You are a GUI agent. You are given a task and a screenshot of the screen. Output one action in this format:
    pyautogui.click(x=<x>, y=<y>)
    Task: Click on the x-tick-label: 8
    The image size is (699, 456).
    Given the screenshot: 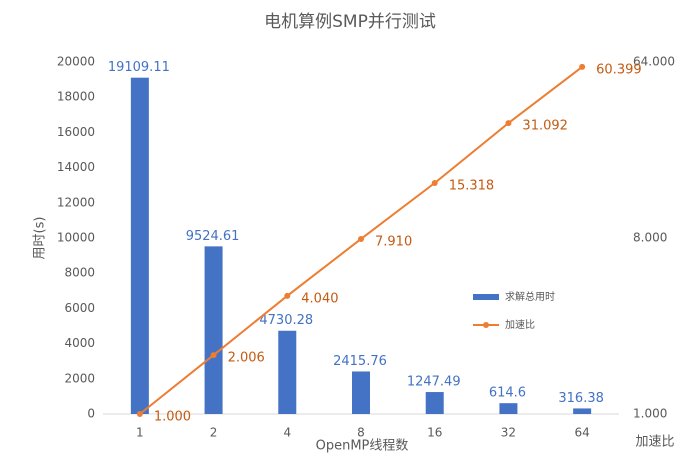 What is the action you would take?
    pyautogui.click(x=361, y=433)
    